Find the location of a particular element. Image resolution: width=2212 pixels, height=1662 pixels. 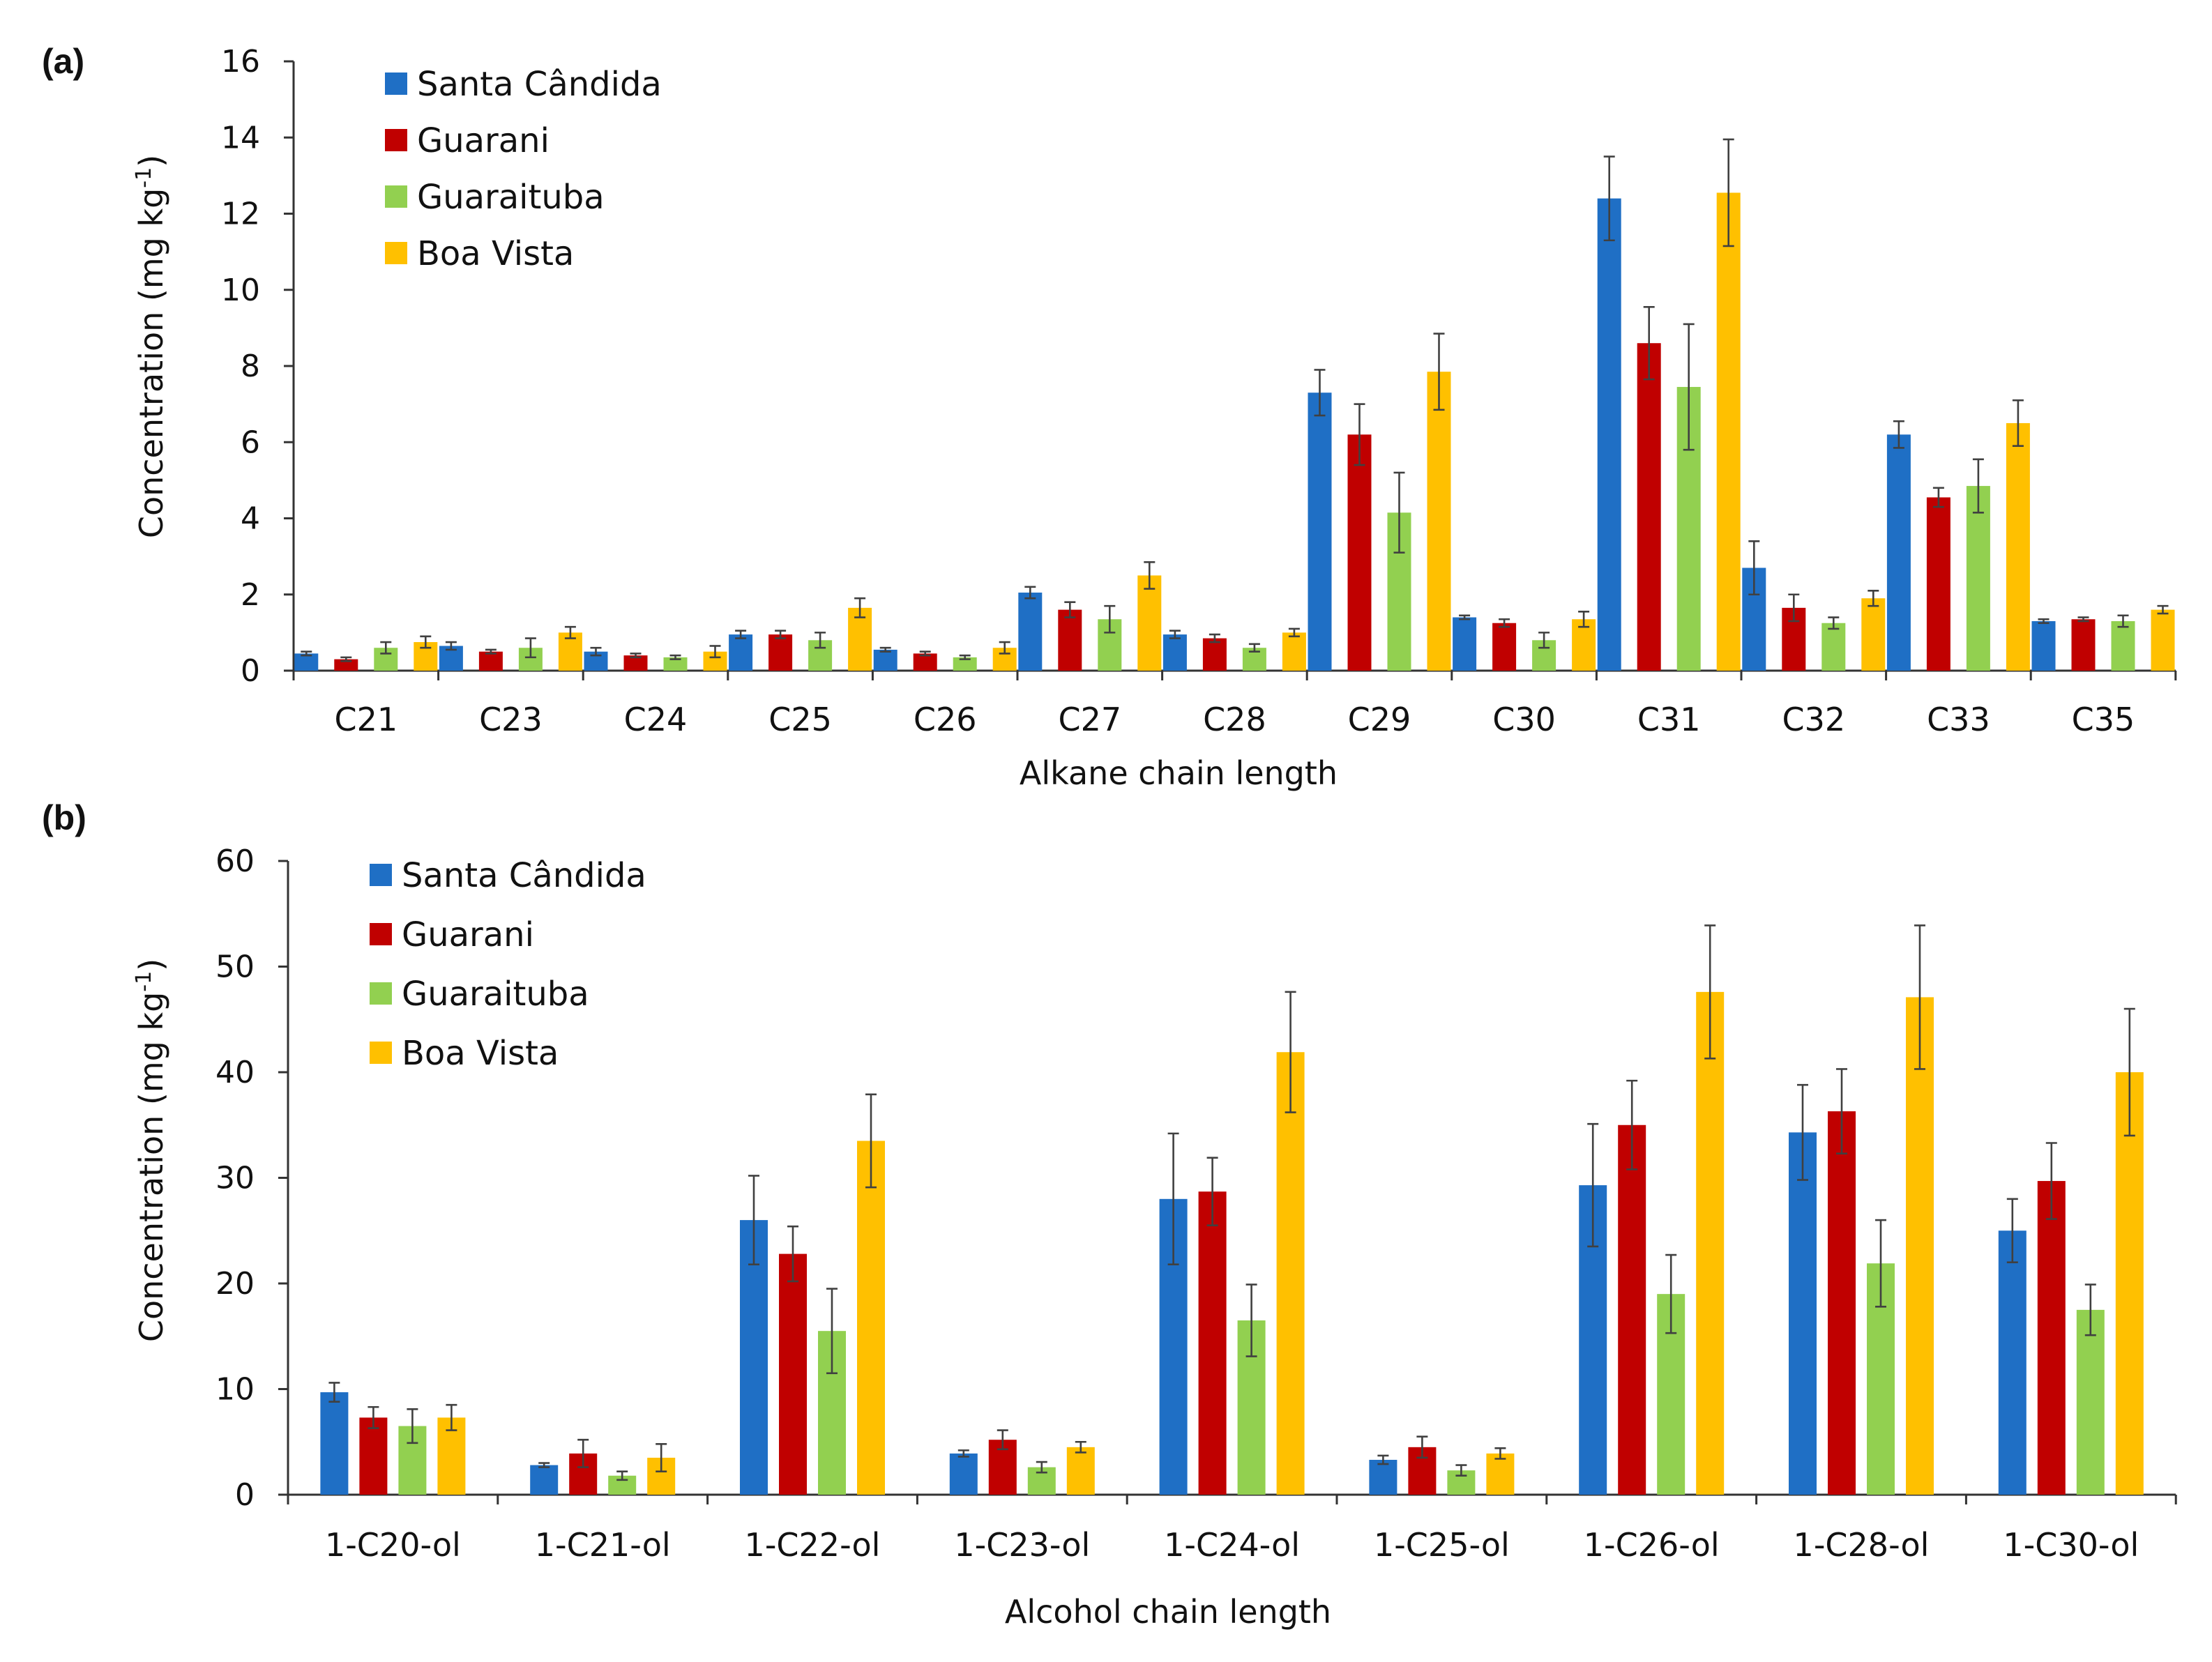

x-category-label: C25 is located at coordinates (800, 720).